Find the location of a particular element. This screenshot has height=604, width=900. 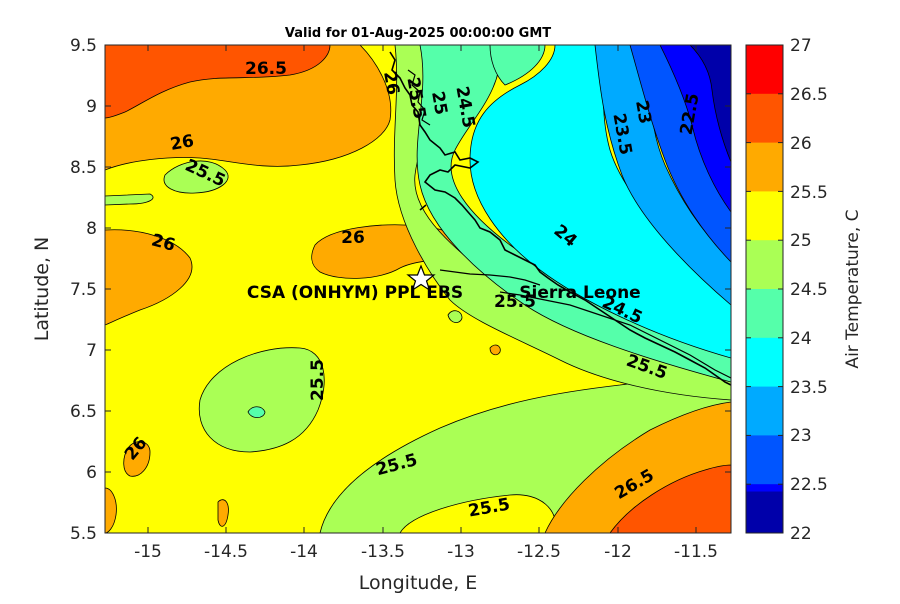

chart-title: Valid for 01-Aug-2025 00:00:00 GMT is located at coordinates (418, 33).